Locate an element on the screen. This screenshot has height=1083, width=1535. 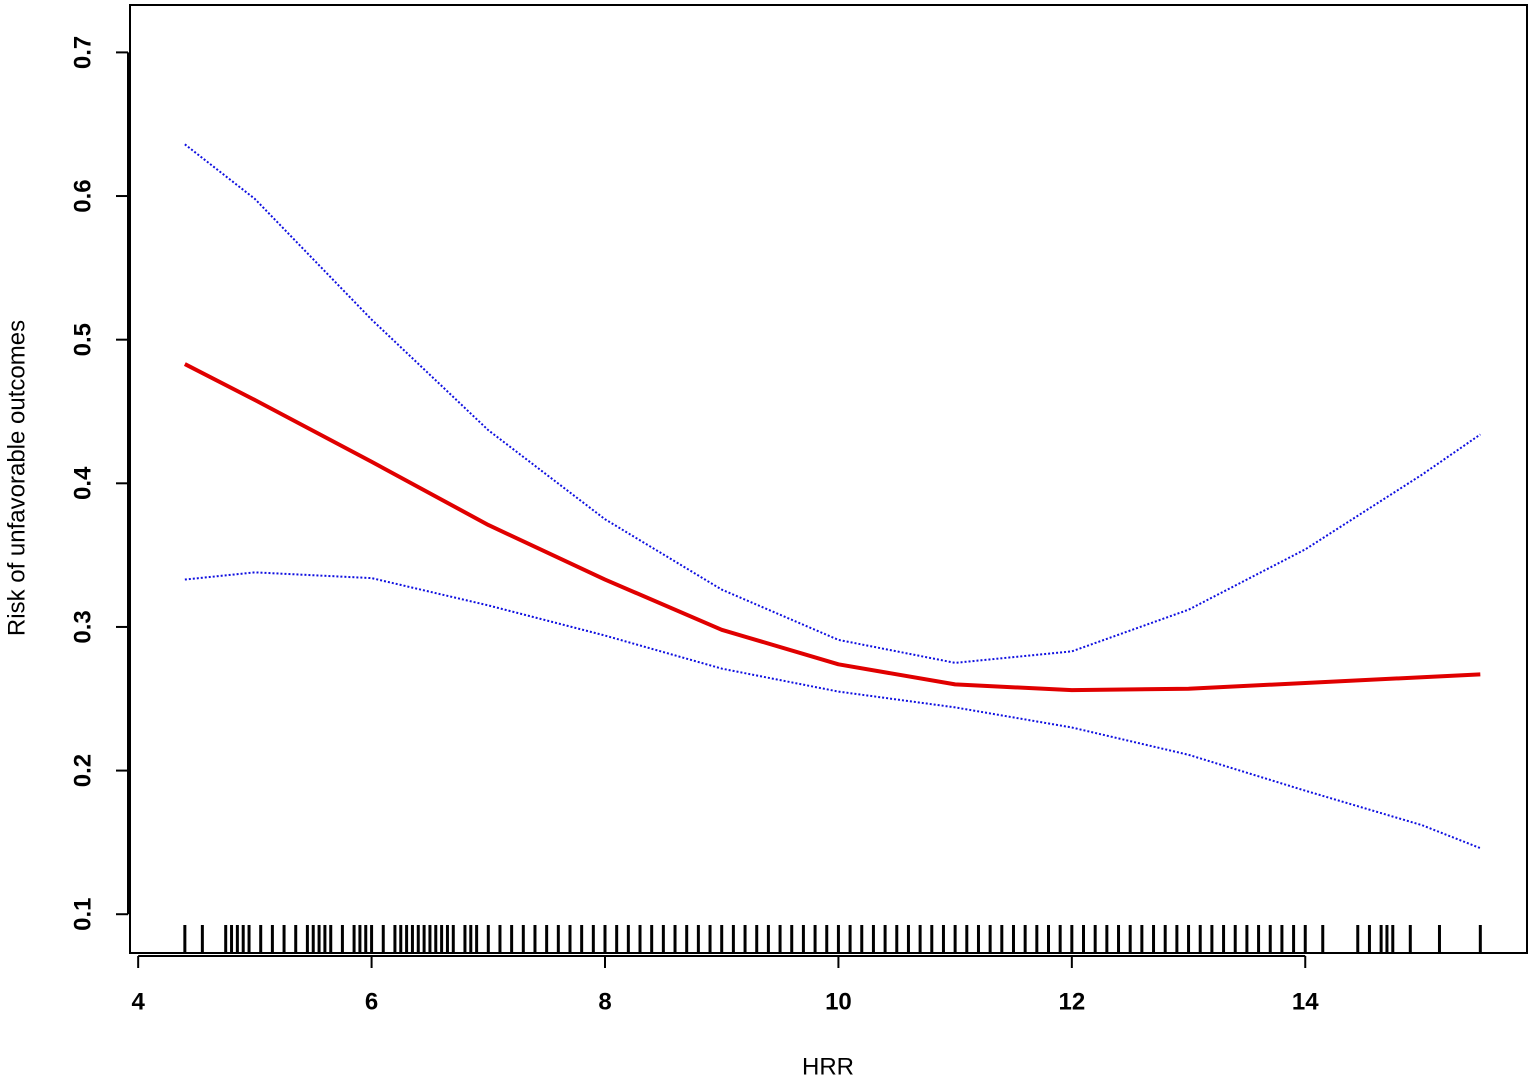
x-tick-label: 6 is located at coordinates (371, 1001).